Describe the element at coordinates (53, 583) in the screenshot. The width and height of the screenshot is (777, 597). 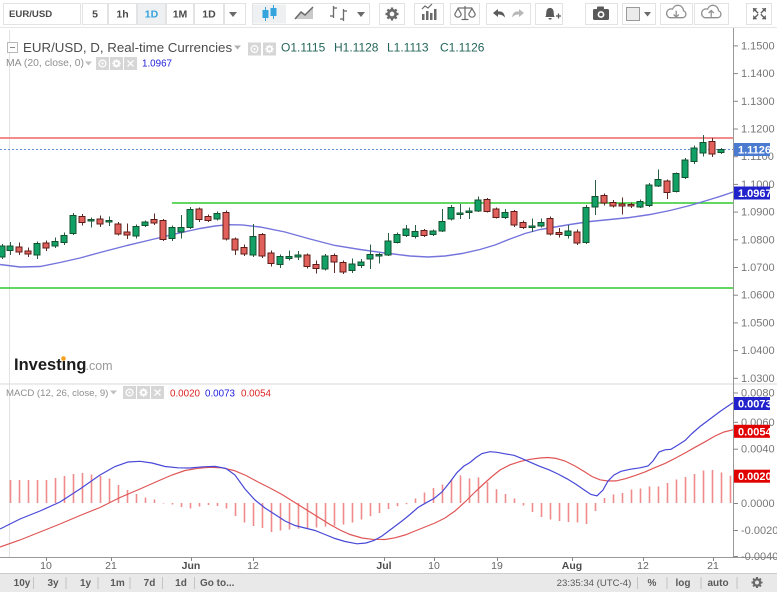
I see `svg-text: 3y` at that location.